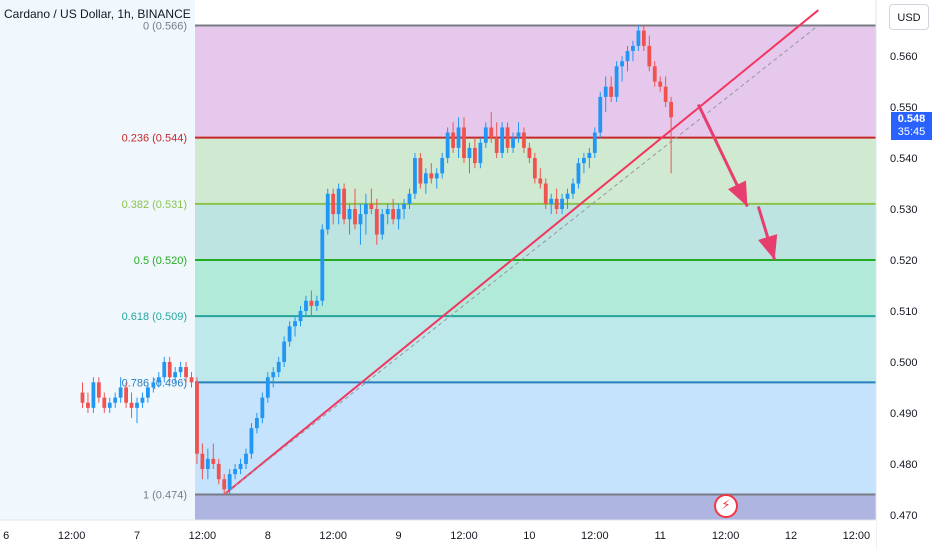  I want to click on time-axis-background, so click(438, 535).